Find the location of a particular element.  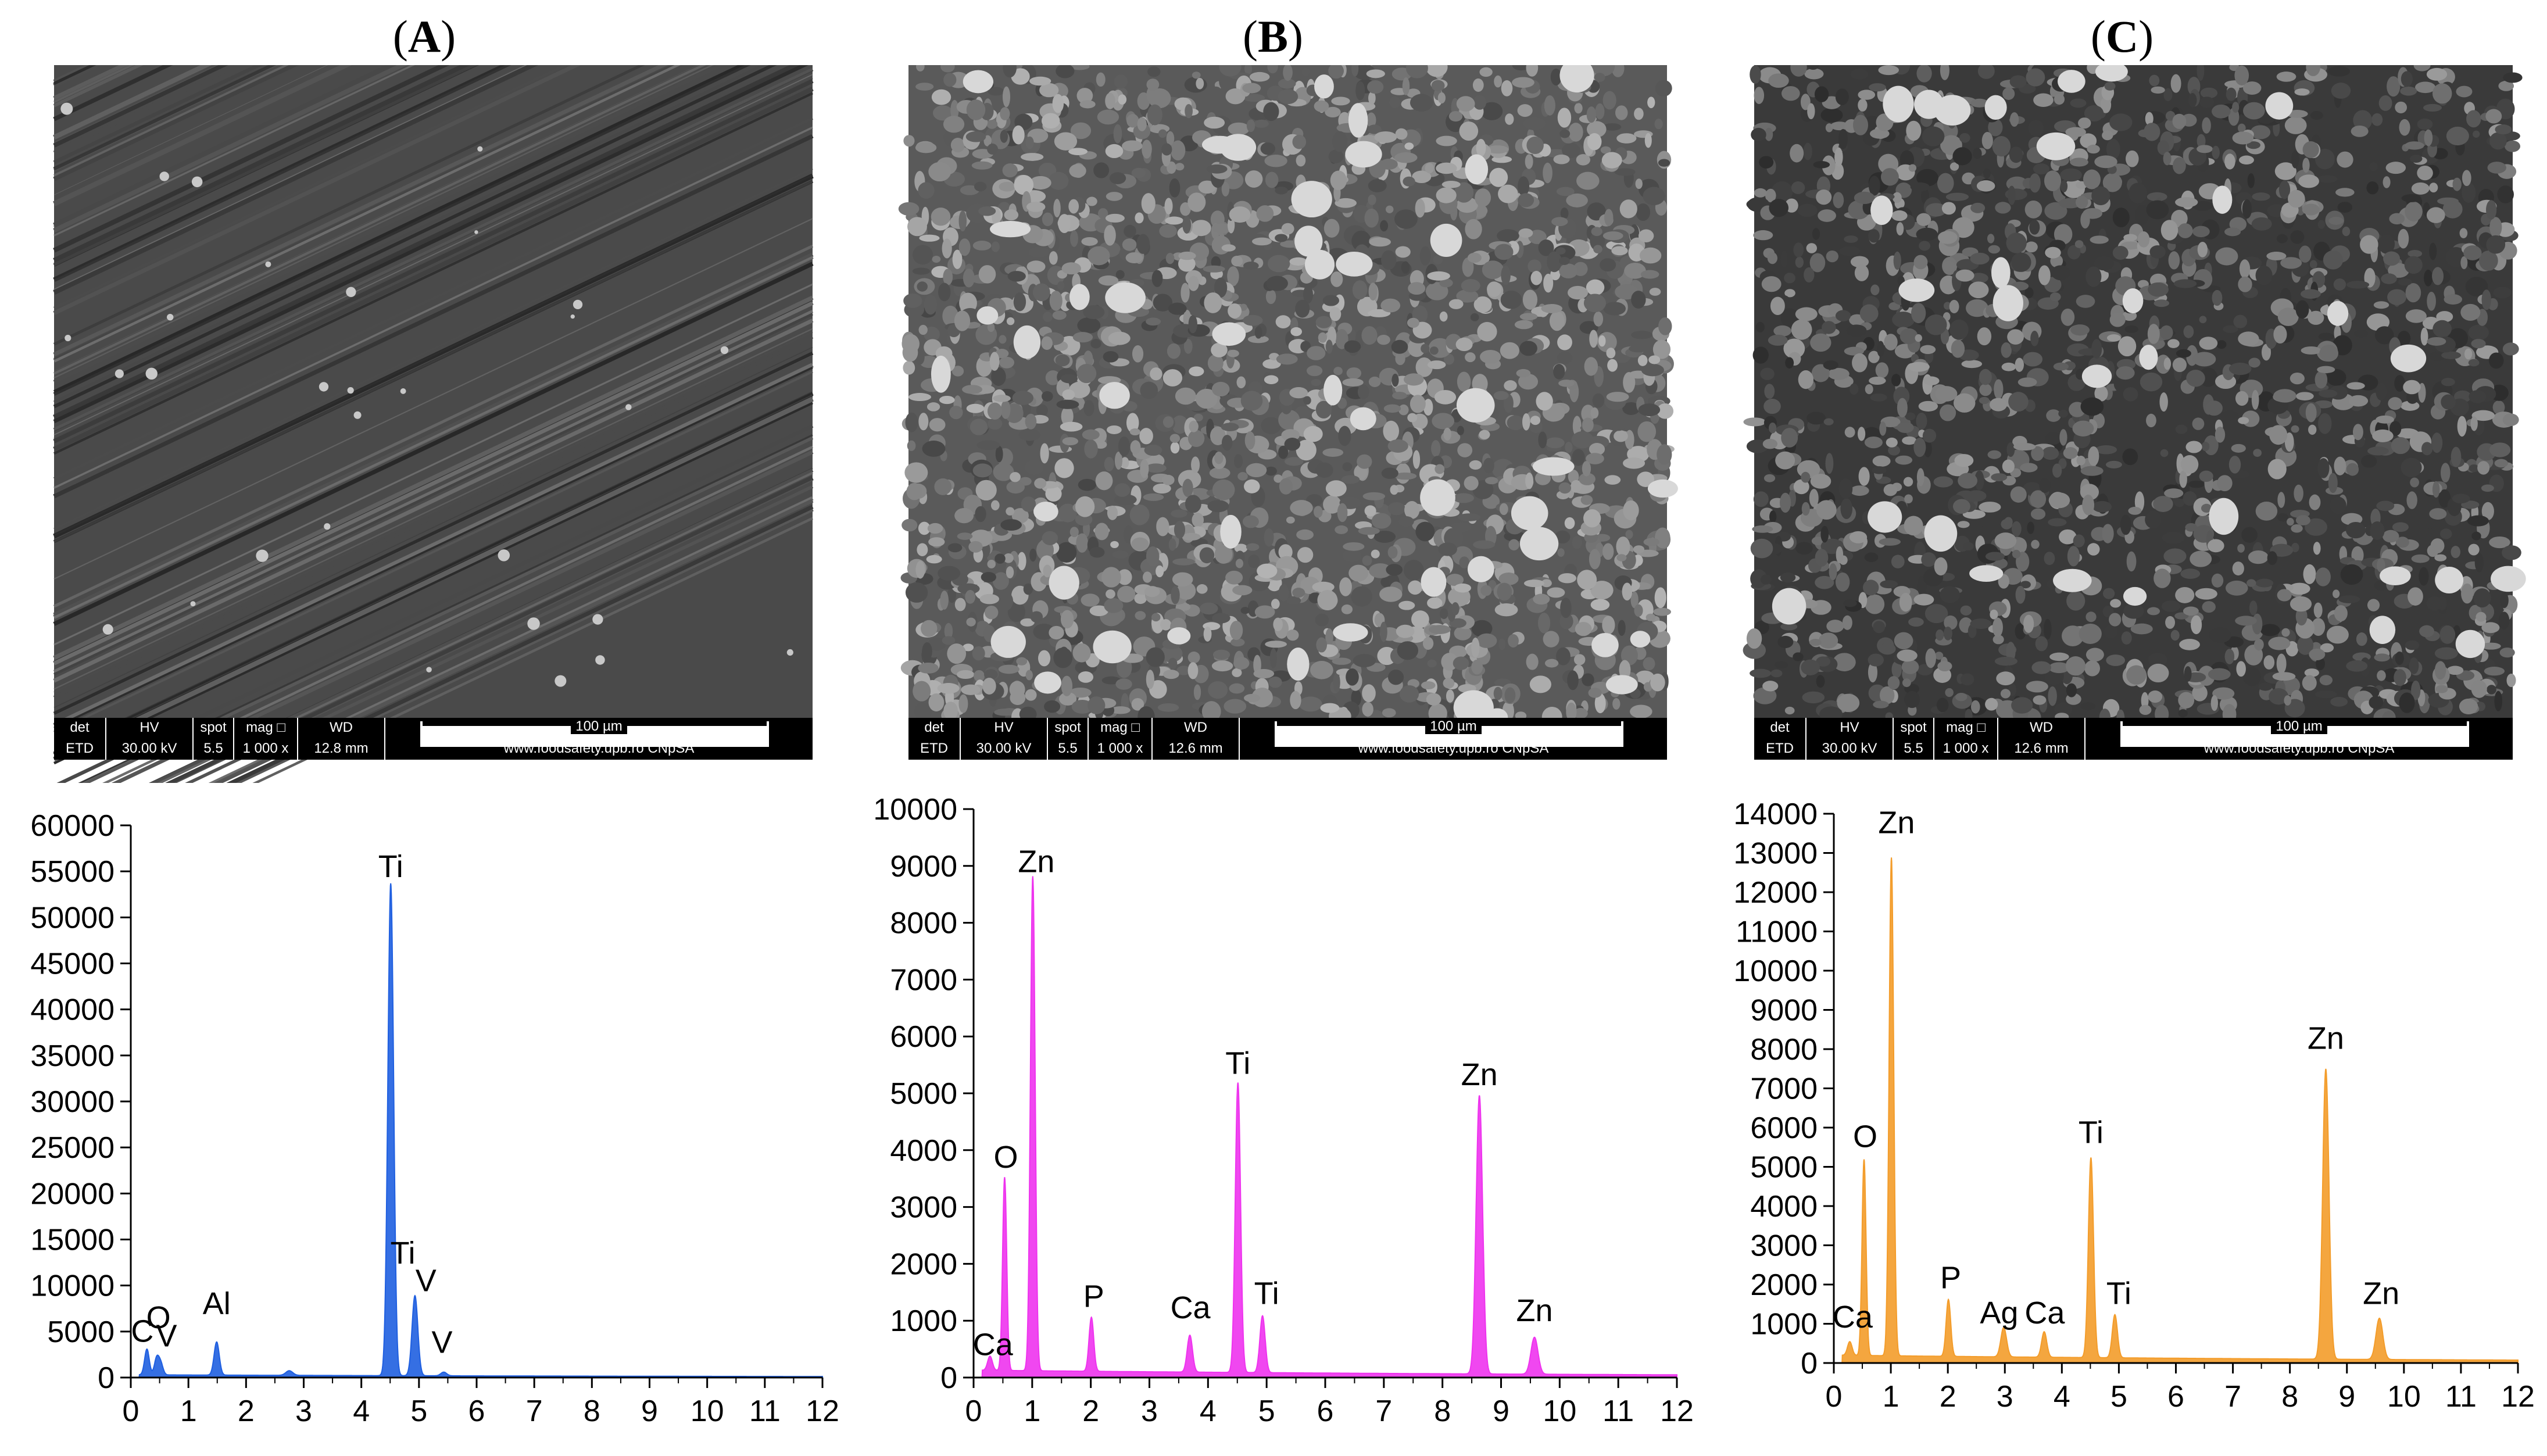

peak-label: Ti is located at coordinates (1267, 1294).